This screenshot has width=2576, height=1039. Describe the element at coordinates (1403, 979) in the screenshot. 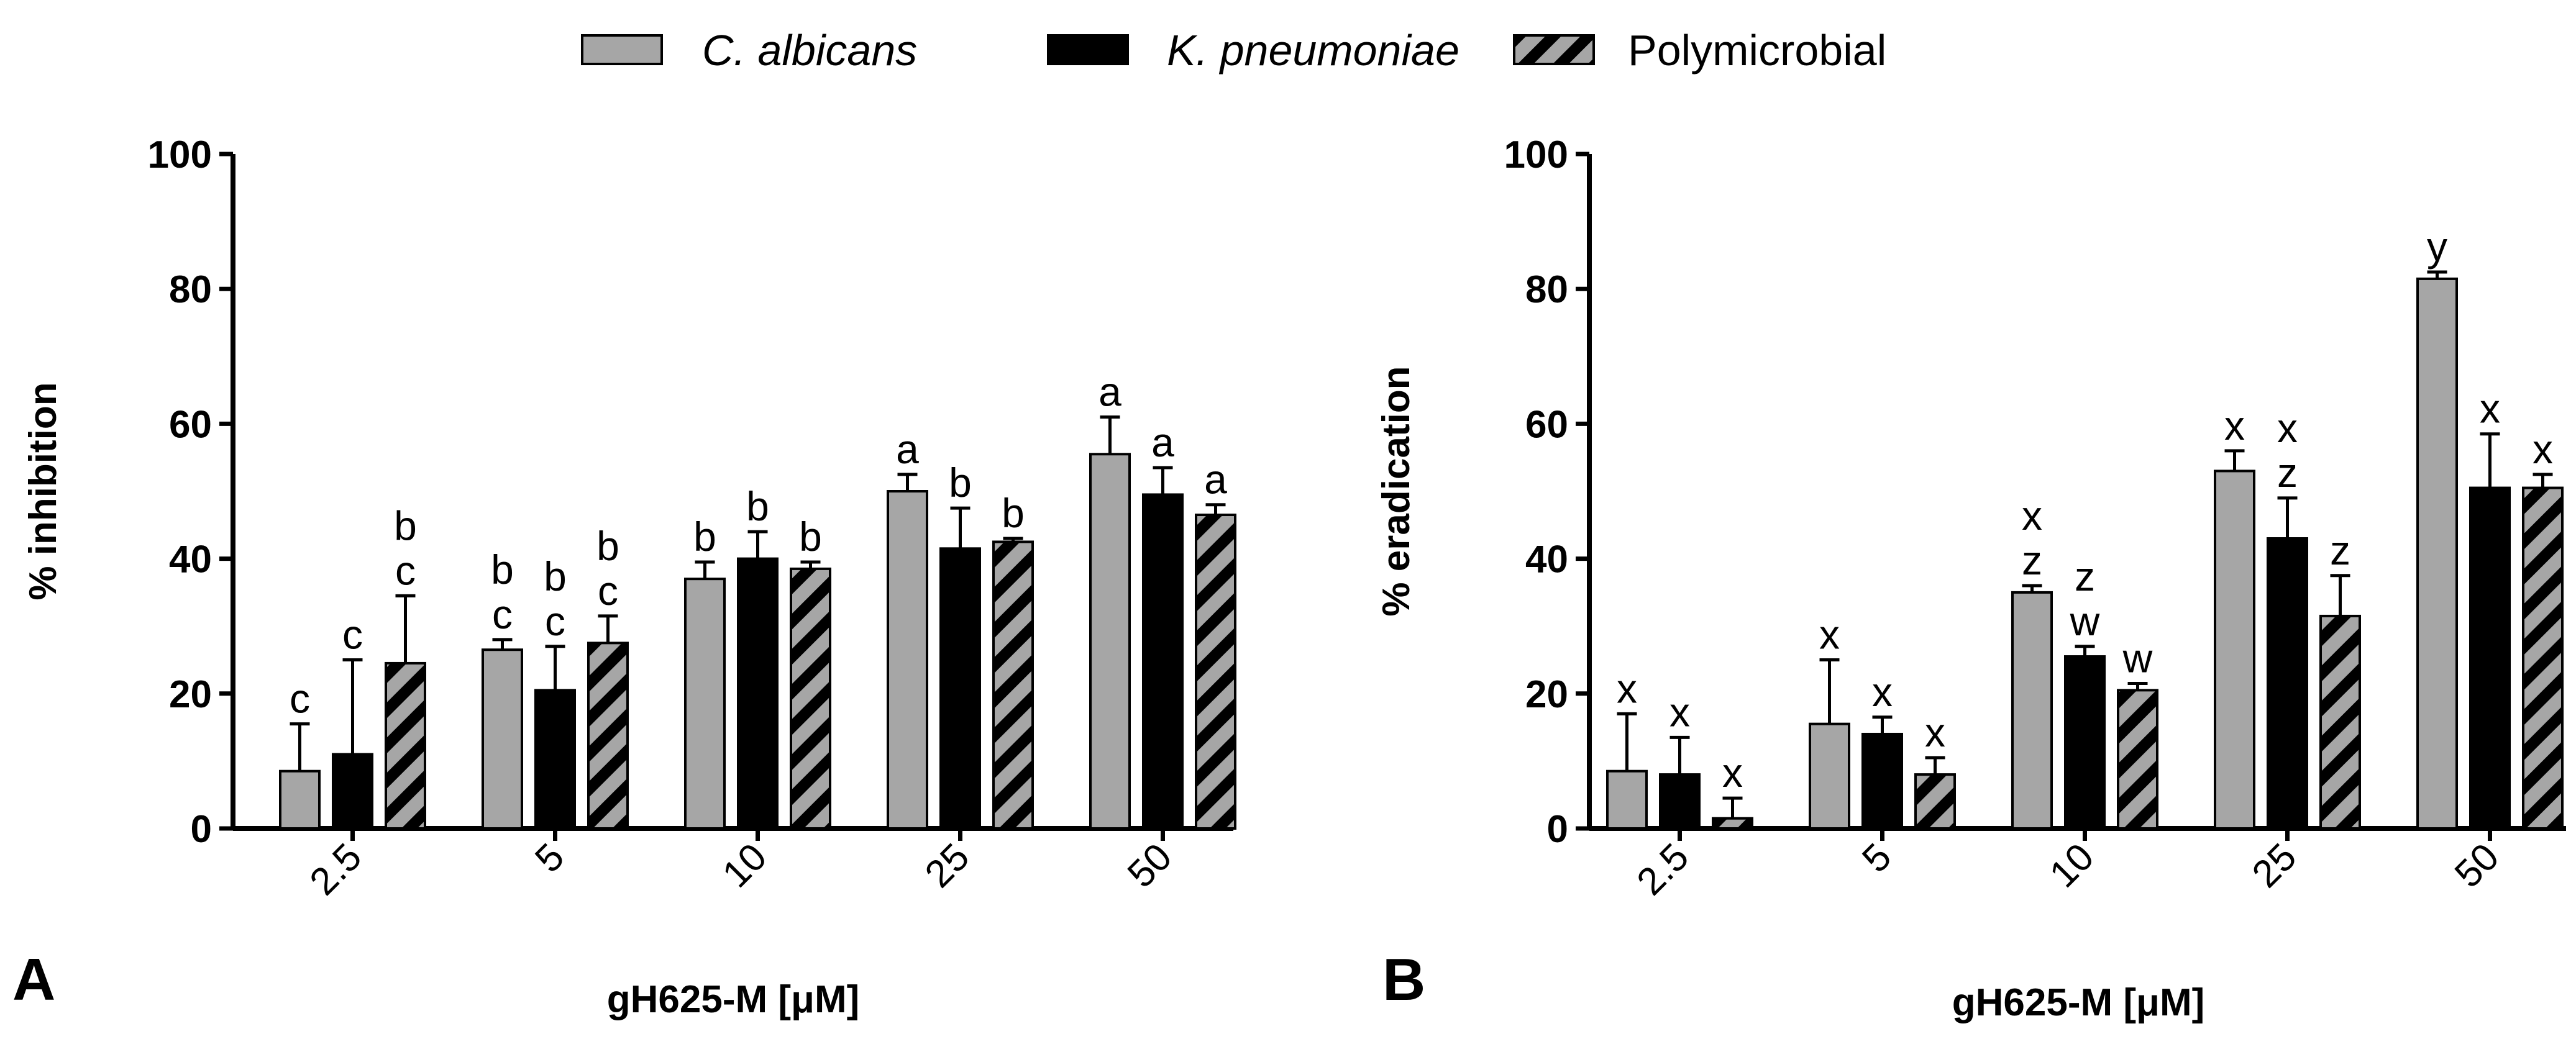

I see `panel-letter-b: B` at that location.